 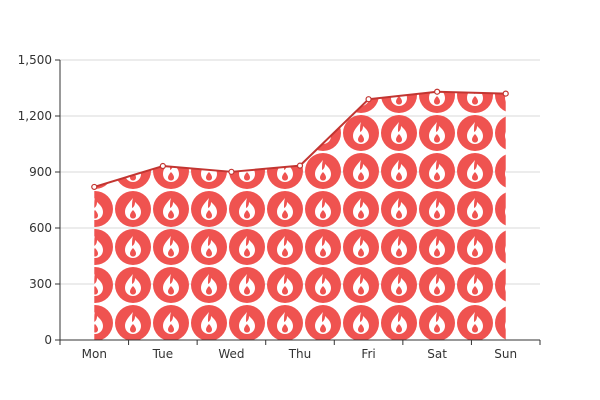 What do you see at coordinates (437, 91) in the screenshot?
I see `data-point-sat` at bounding box center [437, 91].